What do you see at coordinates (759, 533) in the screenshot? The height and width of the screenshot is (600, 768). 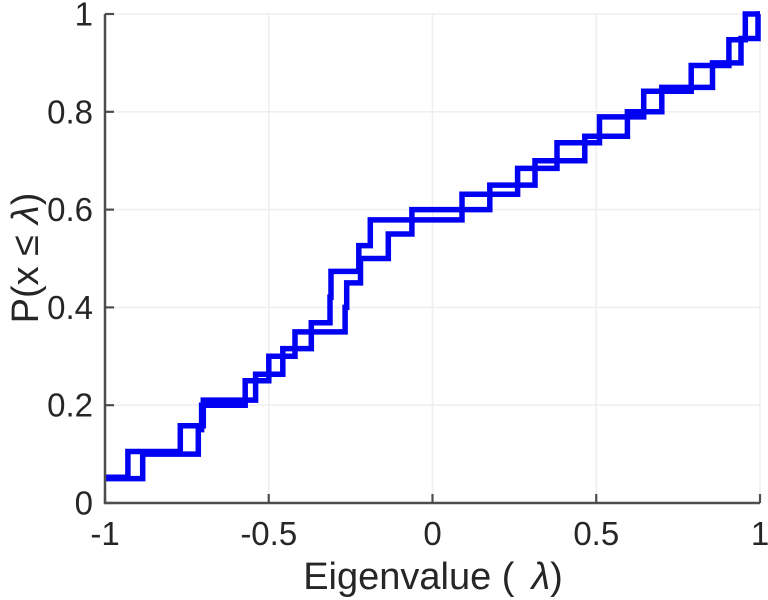 I see `x-tick-label: 1` at bounding box center [759, 533].